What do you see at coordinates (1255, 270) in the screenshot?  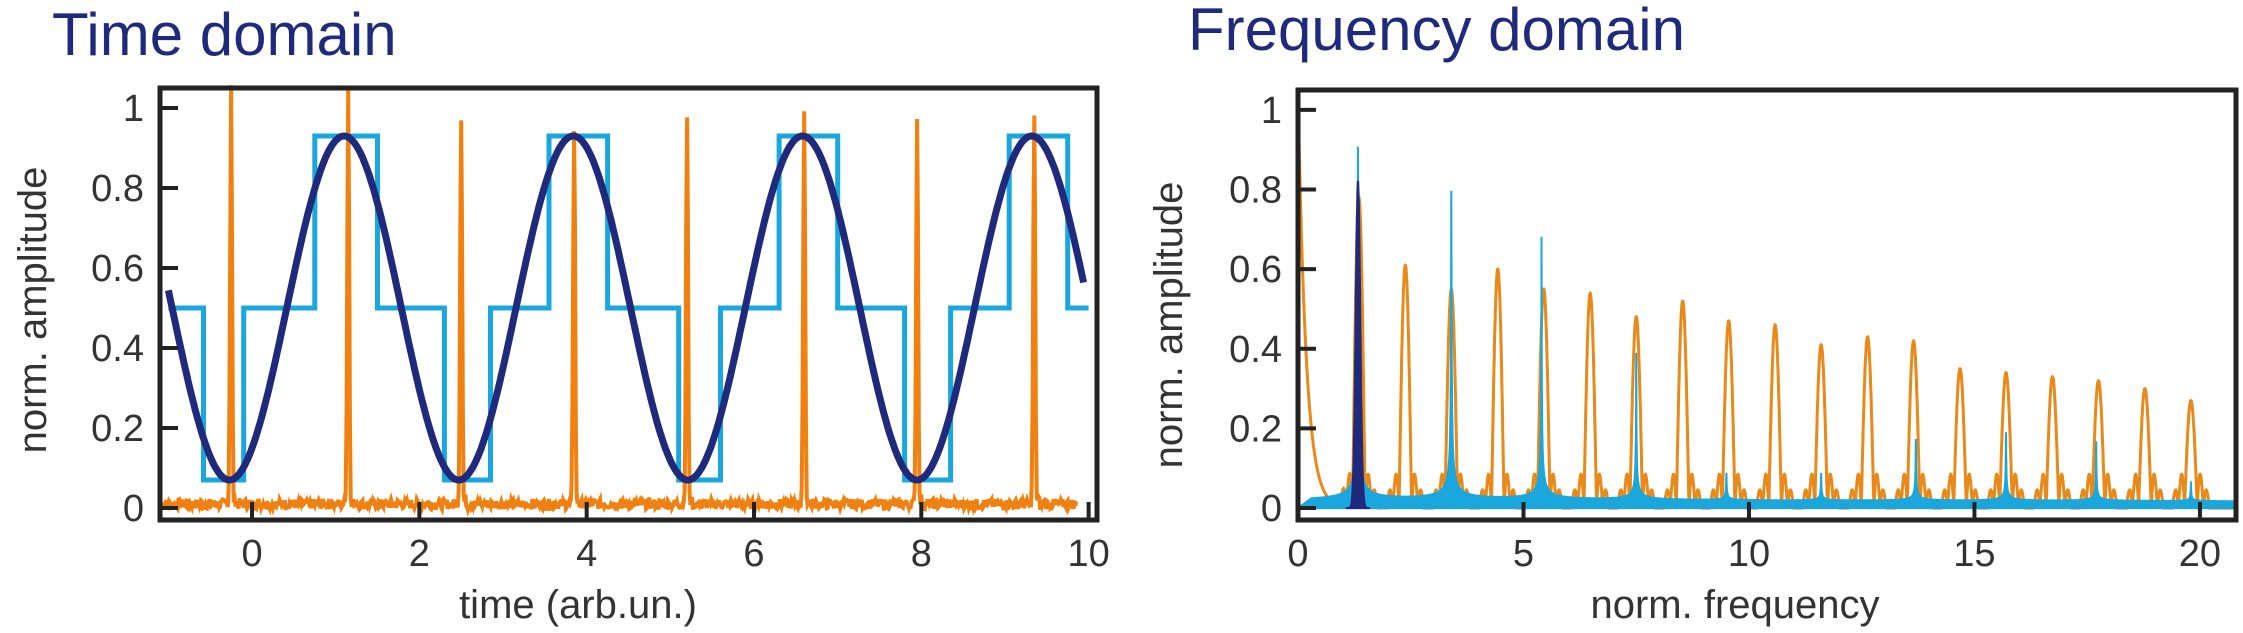 I see `frequency-domain-y-tick-label: 0.6` at bounding box center [1255, 270].